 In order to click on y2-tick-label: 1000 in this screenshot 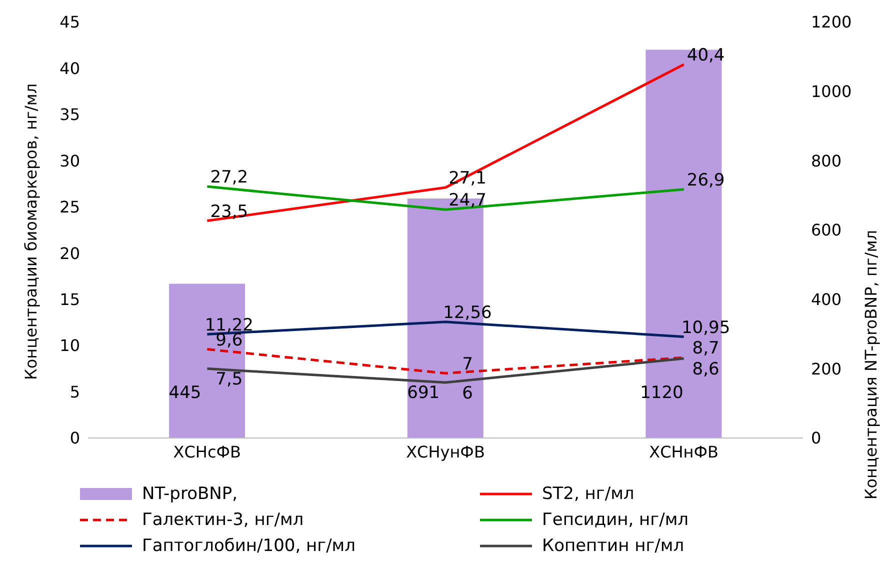, I will do `click(831, 92)`.